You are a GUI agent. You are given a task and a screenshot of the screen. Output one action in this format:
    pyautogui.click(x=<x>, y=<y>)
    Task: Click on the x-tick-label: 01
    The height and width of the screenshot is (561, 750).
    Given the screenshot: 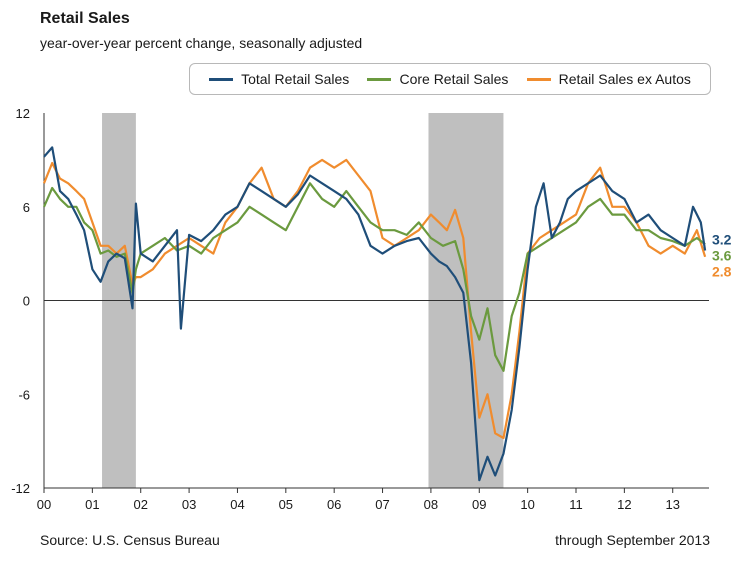 What is the action you would take?
    pyautogui.click(x=92, y=504)
    